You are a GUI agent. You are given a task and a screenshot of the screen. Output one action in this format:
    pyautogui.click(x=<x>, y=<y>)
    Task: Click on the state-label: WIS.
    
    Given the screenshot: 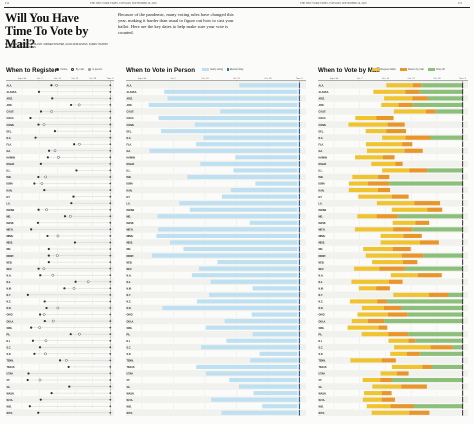 What is the action you would take?
    pyautogui.click(x=322, y=406)
    